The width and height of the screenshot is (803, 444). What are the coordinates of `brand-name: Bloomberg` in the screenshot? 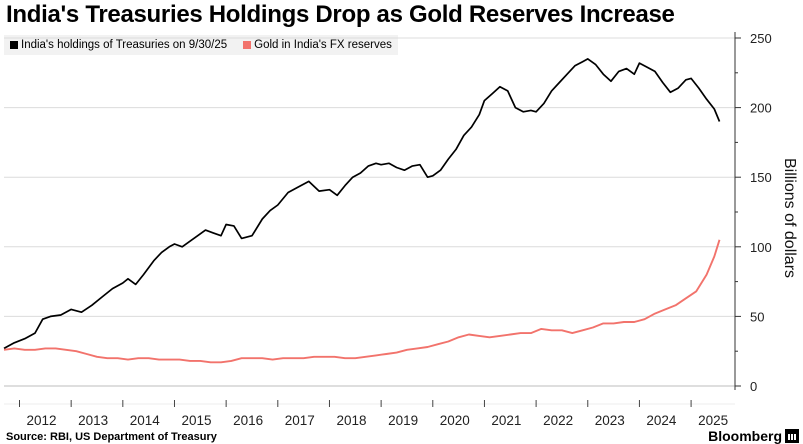 It's located at (745, 436).